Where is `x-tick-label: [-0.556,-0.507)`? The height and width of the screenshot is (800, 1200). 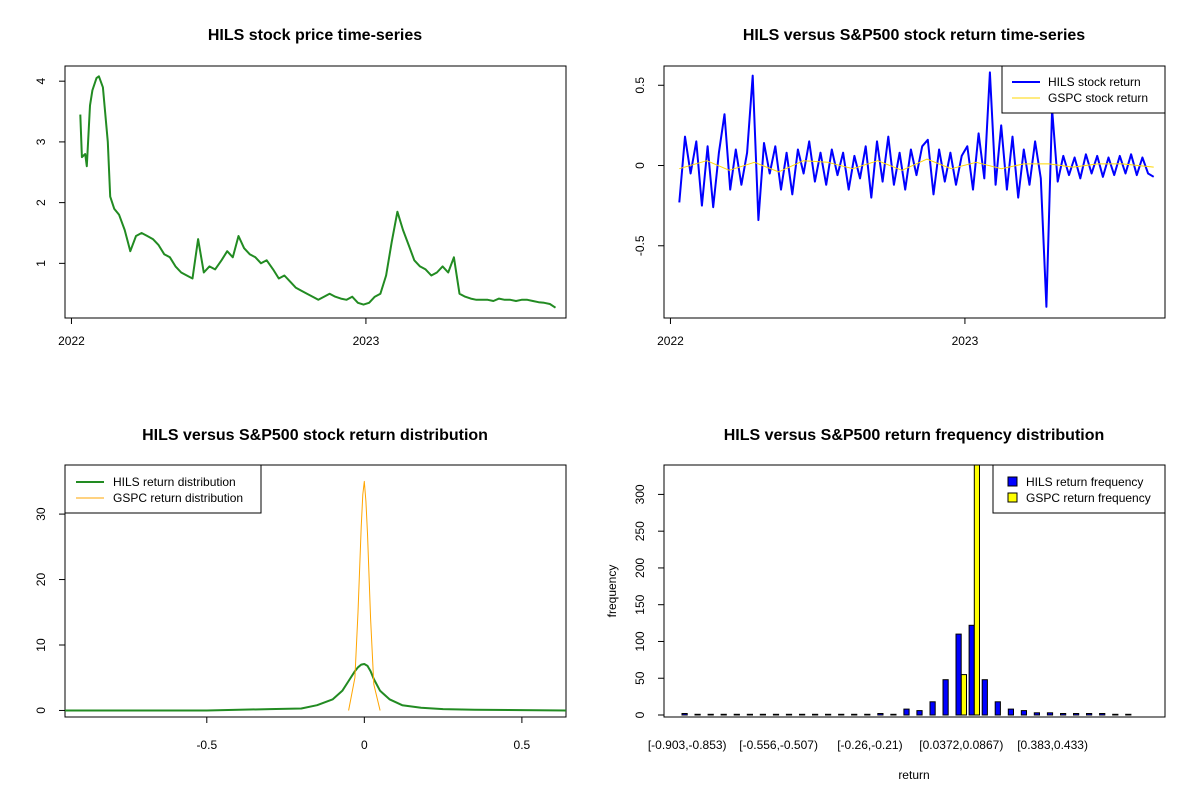 x-tick-label: [-0.556,-0.507) is located at coordinates (778, 745).